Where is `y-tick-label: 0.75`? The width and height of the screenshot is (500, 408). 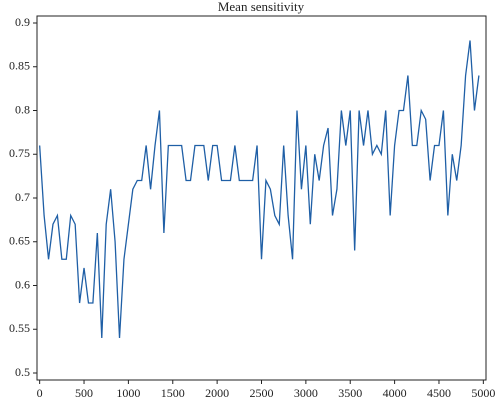 y-tick-label: 0.75 is located at coordinates (19, 153).